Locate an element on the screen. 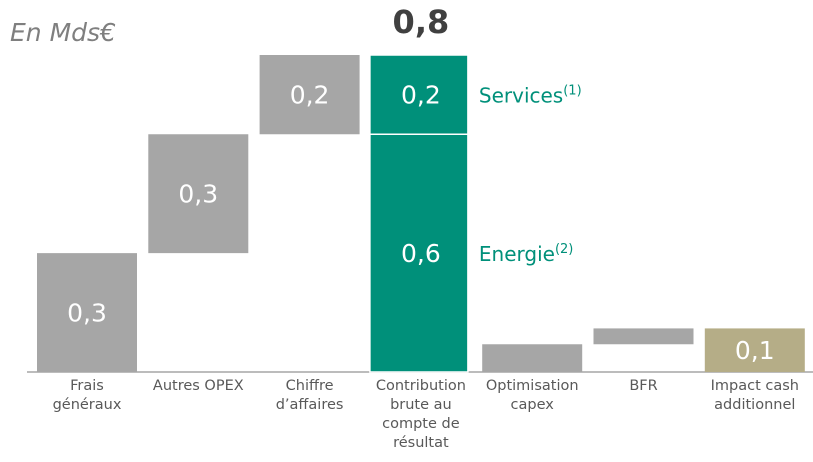 This screenshot has width=813, height=462. category-label: BFR is located at coordinates (643, 386).